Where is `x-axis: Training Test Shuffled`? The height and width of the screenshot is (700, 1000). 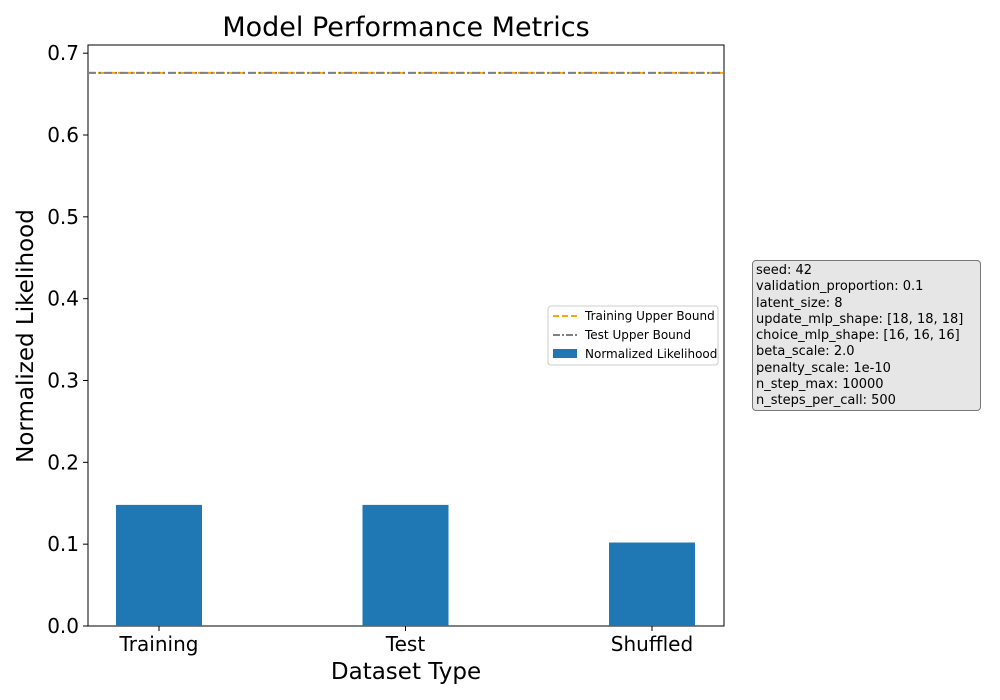 x-axis: Training Test Shuffled is located at coordinates (406, 641).